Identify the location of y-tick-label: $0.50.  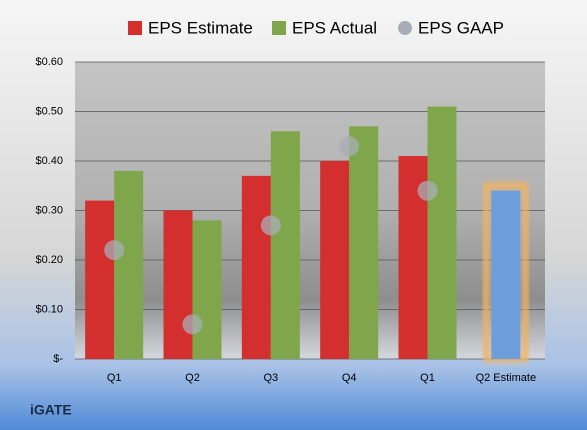
(49, 111).